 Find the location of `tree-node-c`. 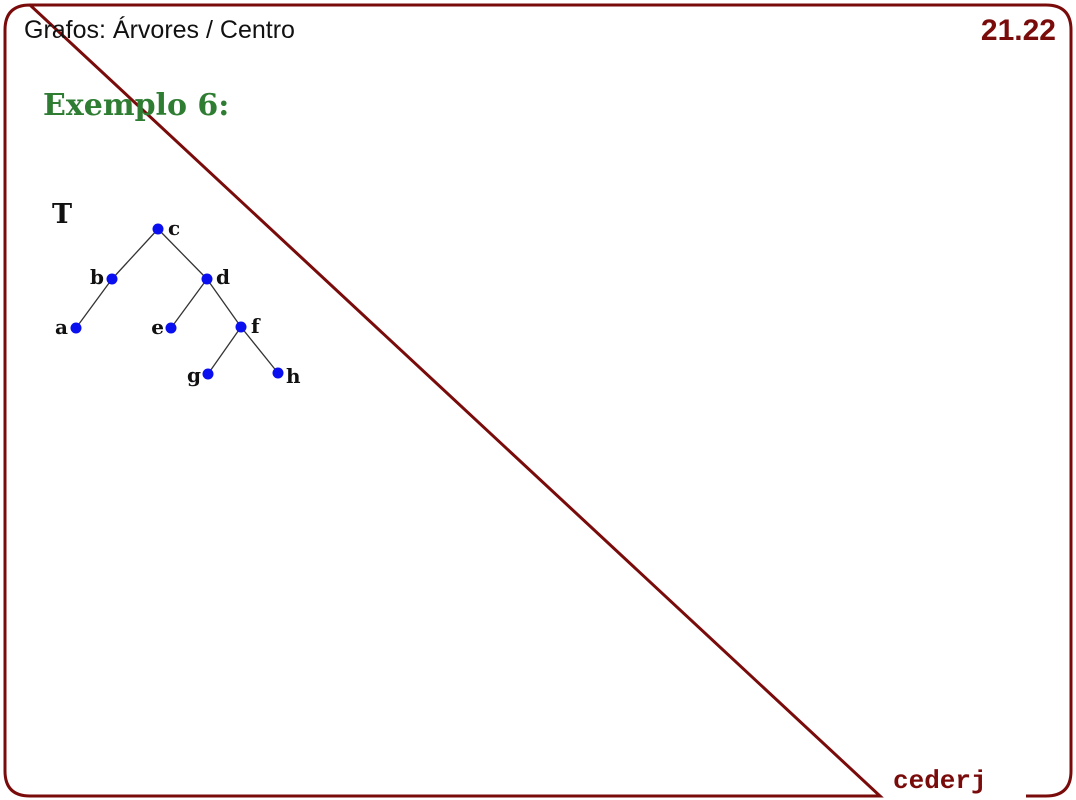

tree-node-c is located at coordinates (158, 229).